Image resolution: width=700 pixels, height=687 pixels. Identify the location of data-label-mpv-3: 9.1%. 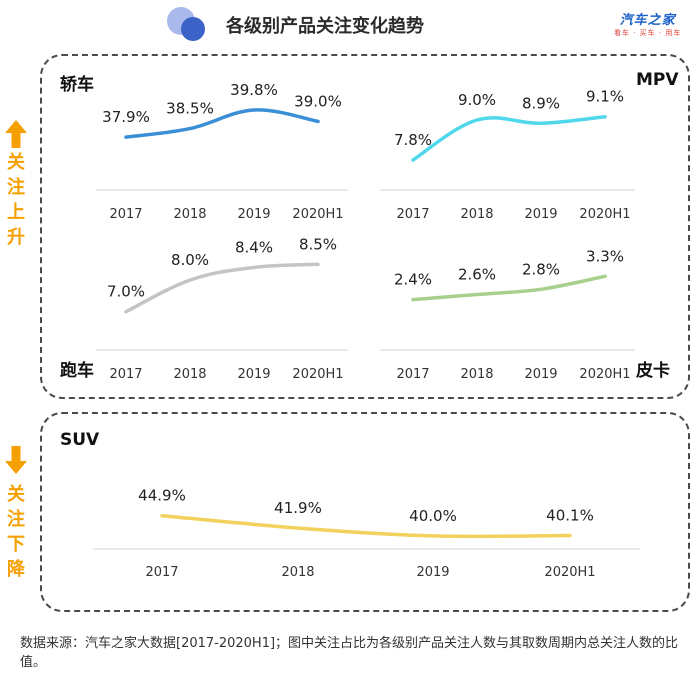
(605, 97).